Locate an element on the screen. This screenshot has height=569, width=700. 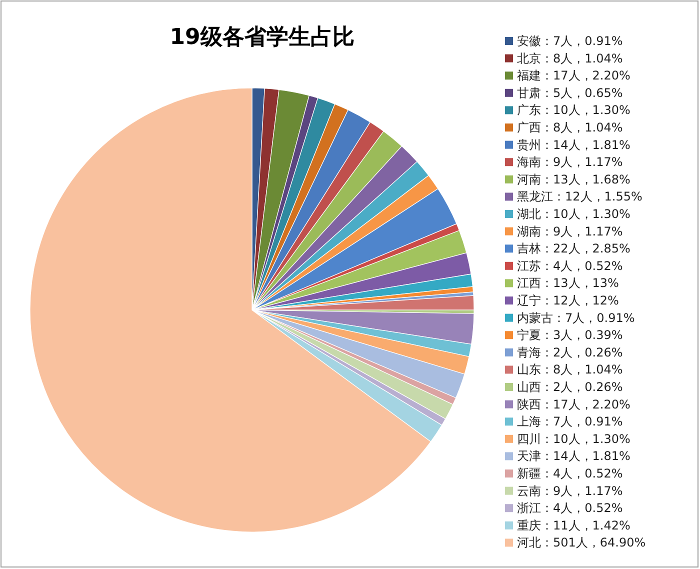
legend-label: 海南：9人，1.17% is located at coordinates (570, 162).